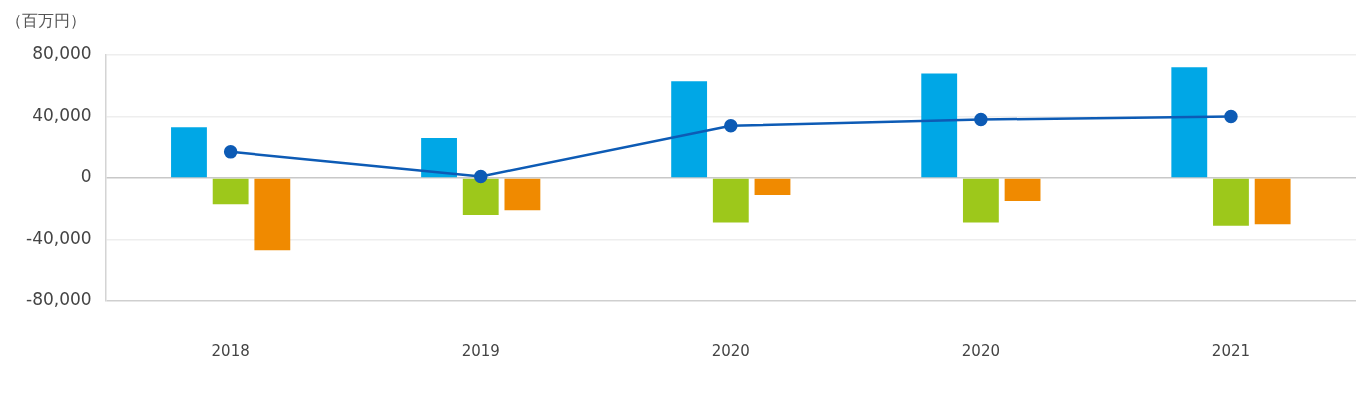 Image resolution: width=1364 pixels, height=403 pixels. What do you see at coordinates (86, 176) in the screenshot?
I see `y-tick-label: 0` at bounding box center [86, 176].